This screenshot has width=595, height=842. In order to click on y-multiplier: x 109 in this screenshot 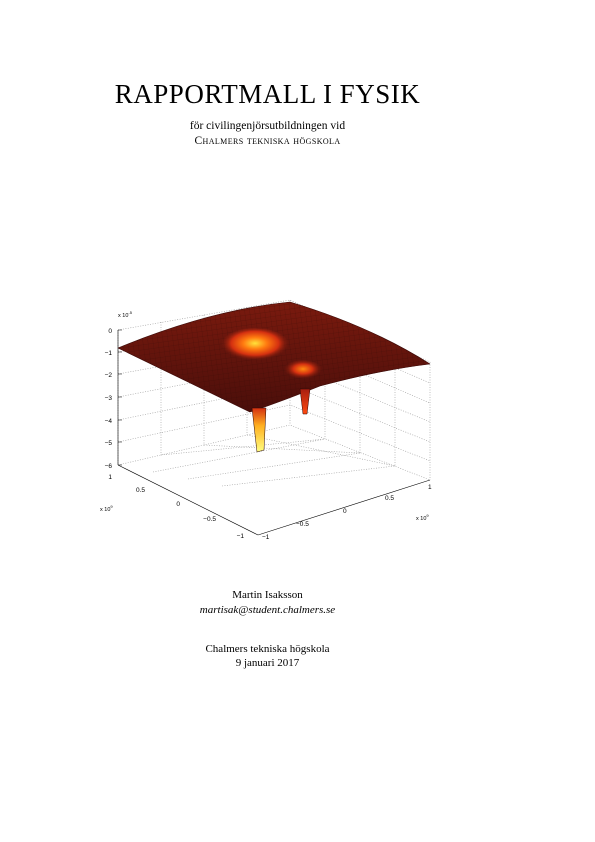, I will do `click(422, 517)`.